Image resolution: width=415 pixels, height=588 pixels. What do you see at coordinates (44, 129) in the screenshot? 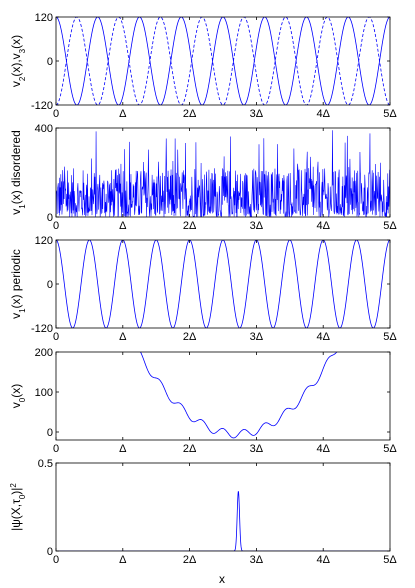
I see `y-tick-label: 400` at bounding box center [44, 129].